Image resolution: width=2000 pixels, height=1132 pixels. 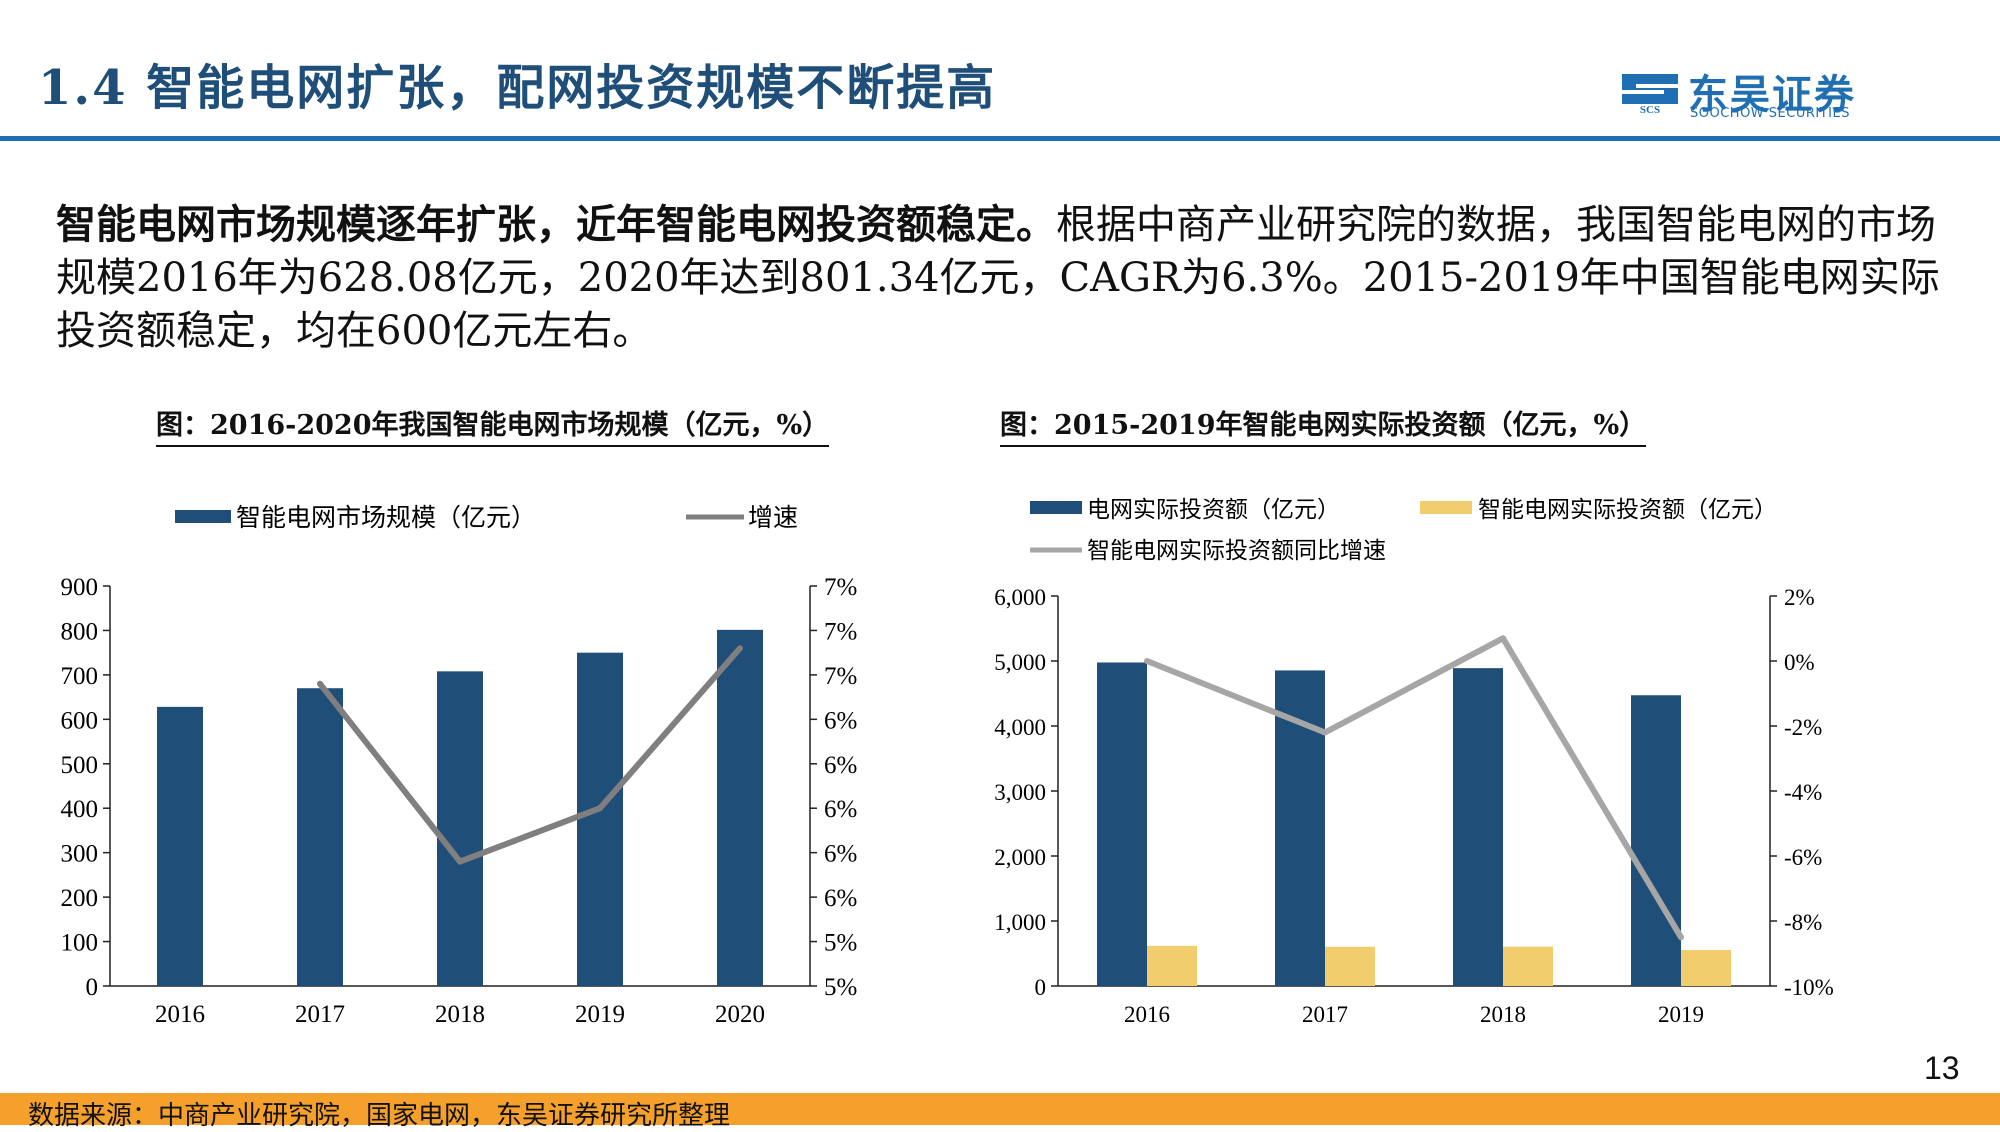 I want to click on c2-right-tick-label: -8%, so click(x=1803, y=922).